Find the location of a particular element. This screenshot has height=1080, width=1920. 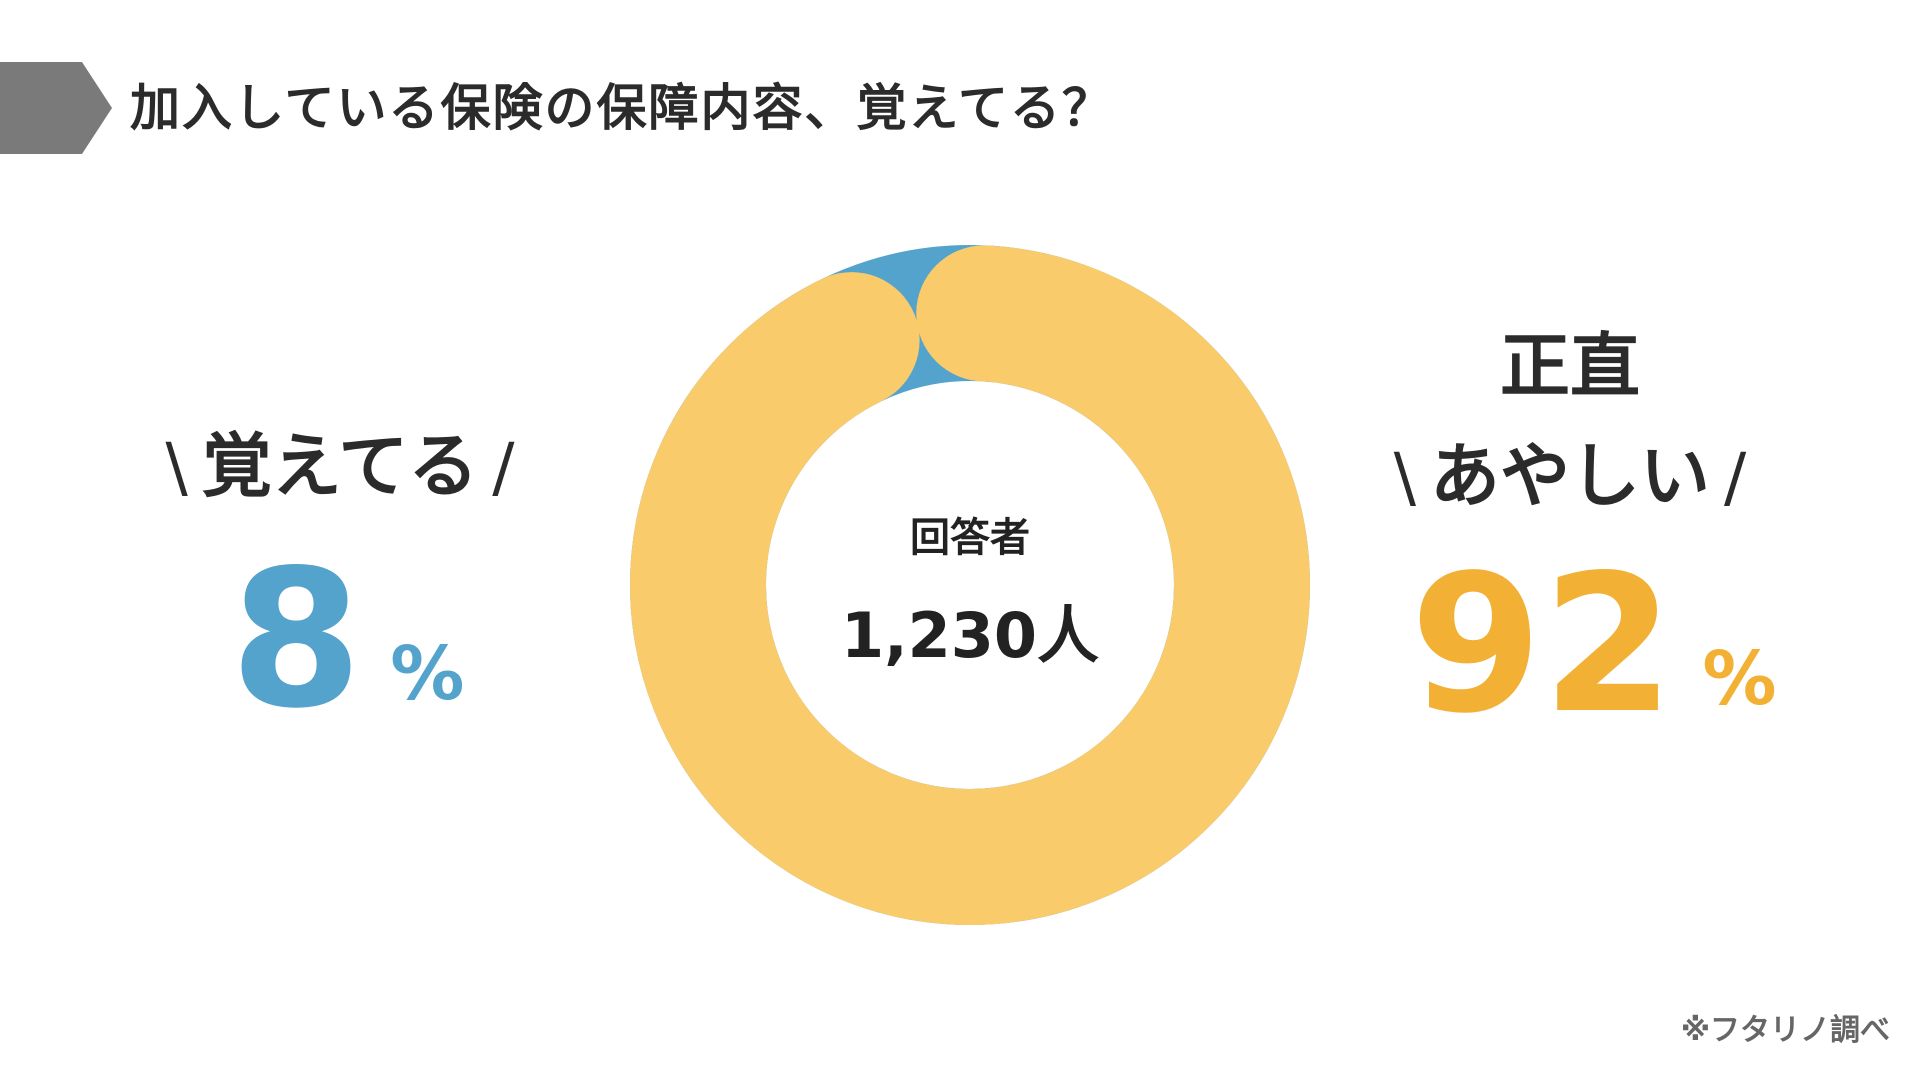

remember-number: 8 is located at coordinates (296, 639).